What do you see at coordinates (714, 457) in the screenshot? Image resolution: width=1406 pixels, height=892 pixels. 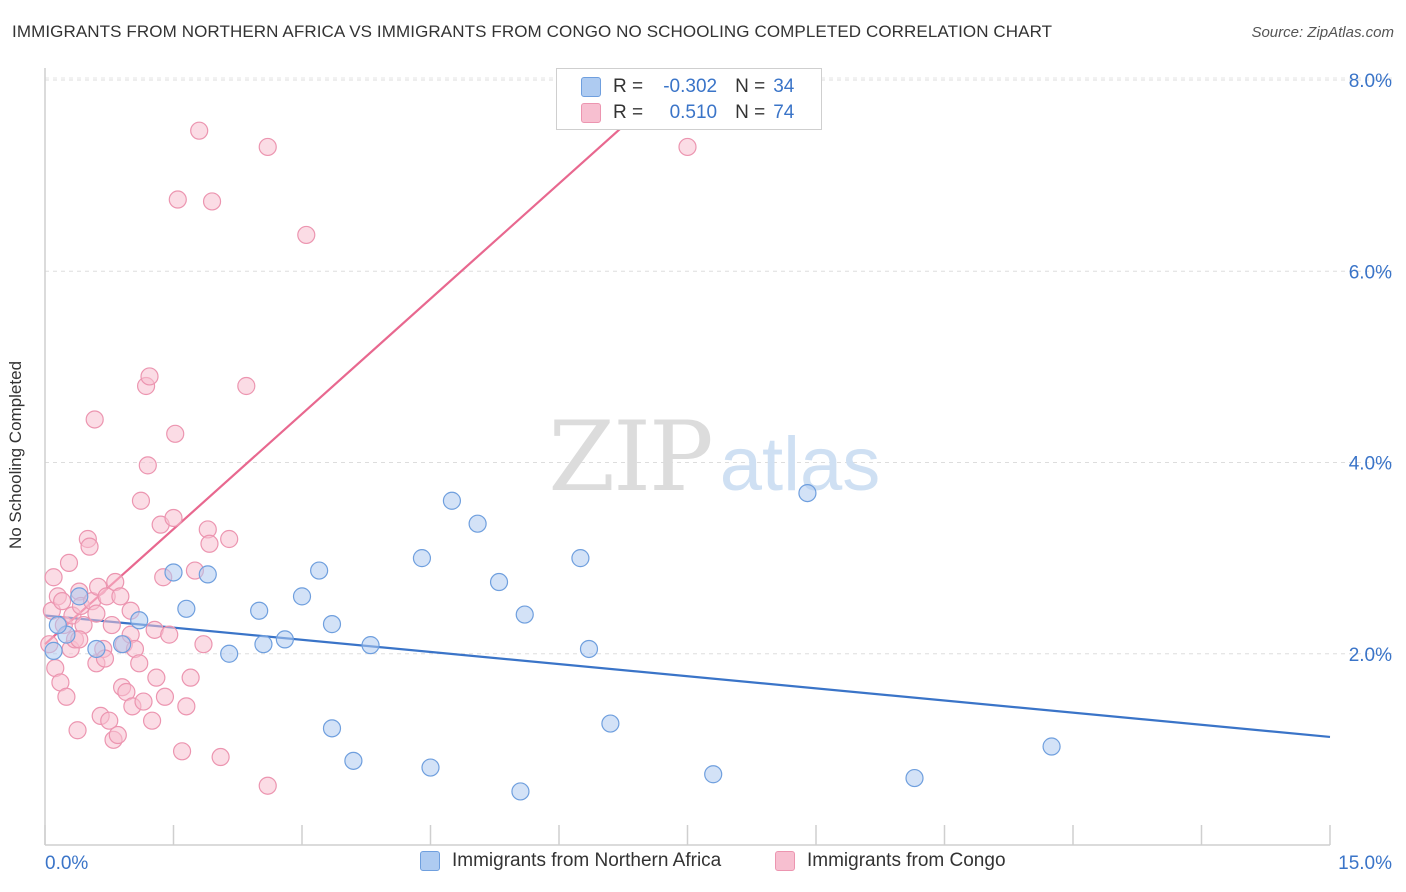 I see `watermark: ZIP atlas` at bounding box center [714, 457].